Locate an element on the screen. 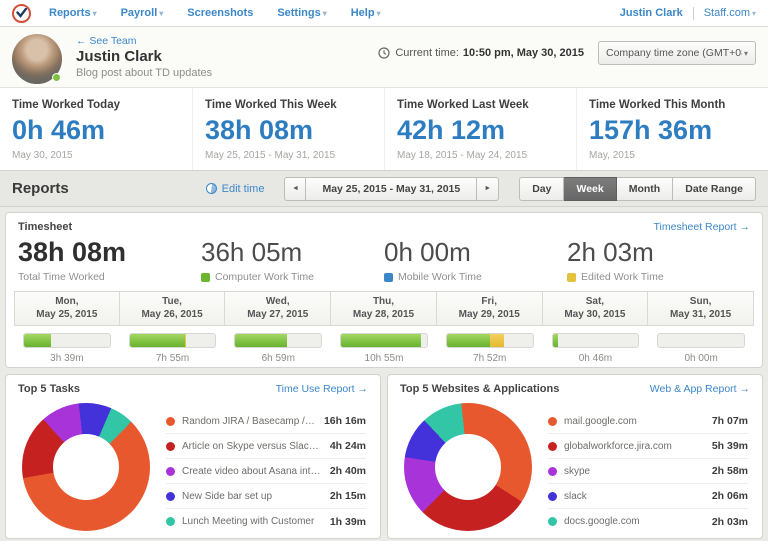 The image size is (768, 541). stat-value: 157h 36m is located at coordinates (651, 130).